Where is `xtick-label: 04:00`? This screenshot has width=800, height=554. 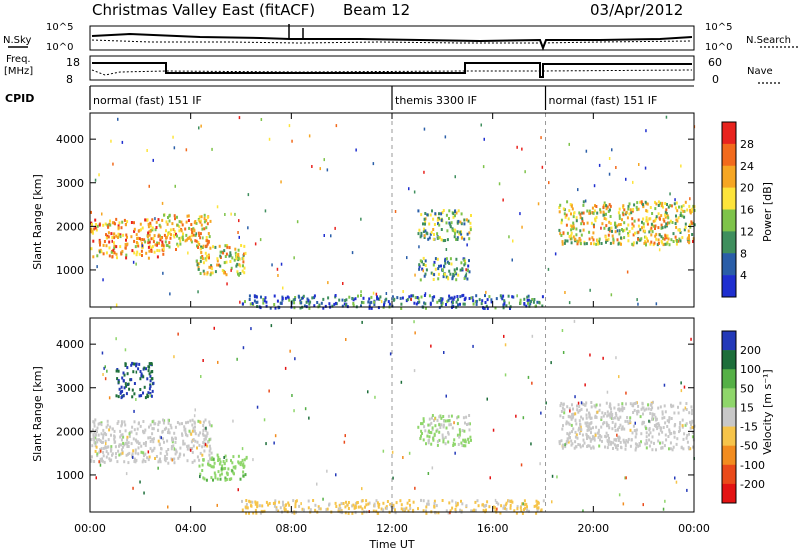 xtick-label: 04:00 is located at coordinates (191, 528).